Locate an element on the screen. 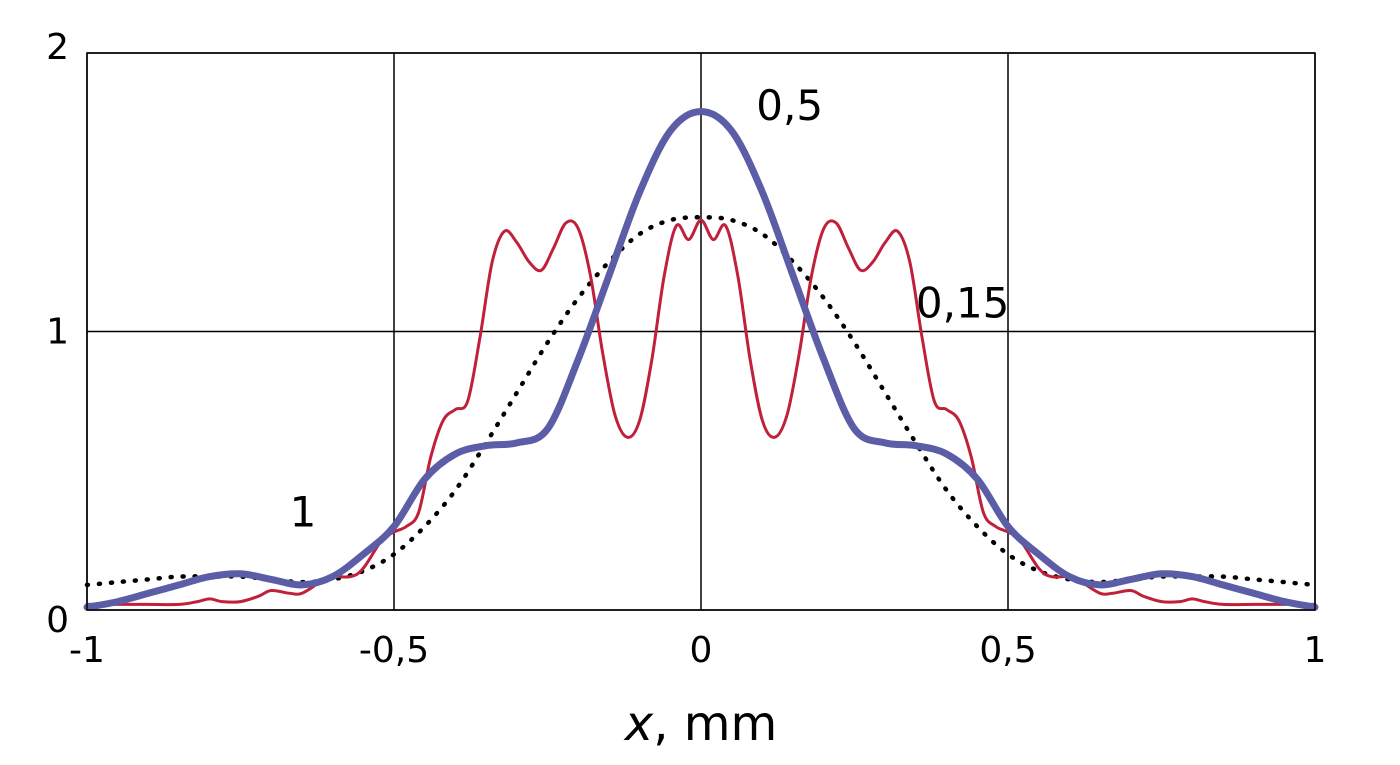  x-tick-label: -0,5 is located at coordinates (394, 650).